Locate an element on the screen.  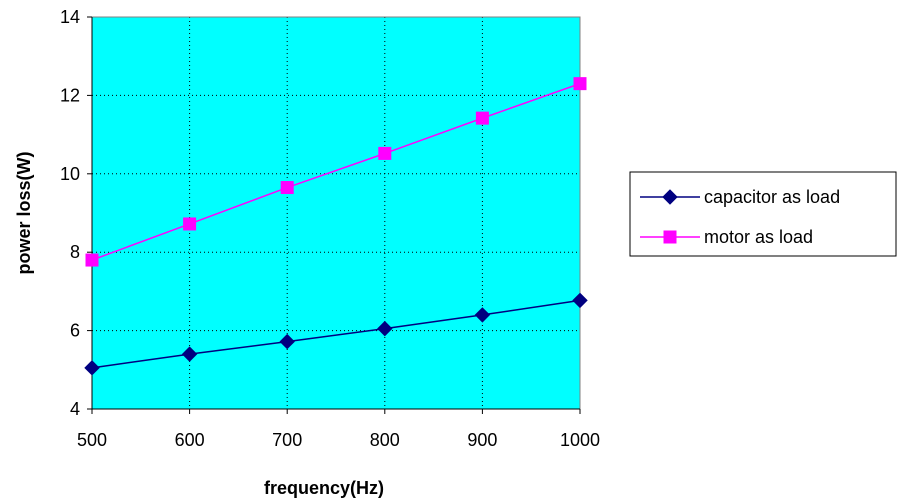
legend-label: motor as load is located at coordinates (758, 237).